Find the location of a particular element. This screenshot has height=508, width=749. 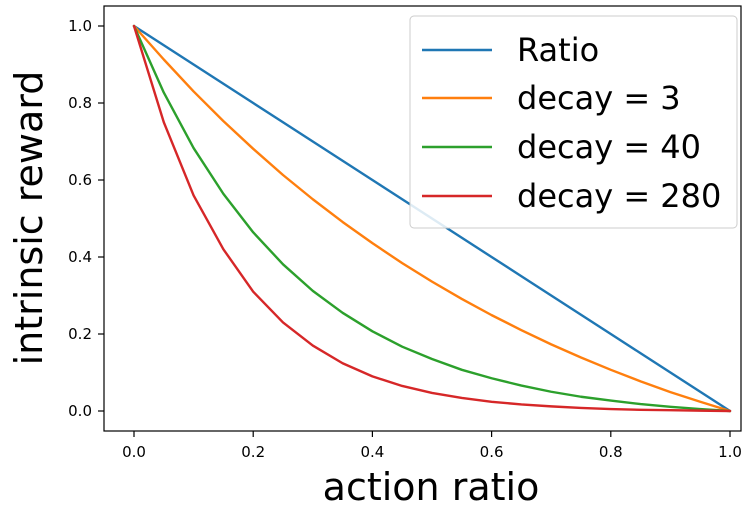

x-tick-label: 0.8 is located at coordinates (611, 452).